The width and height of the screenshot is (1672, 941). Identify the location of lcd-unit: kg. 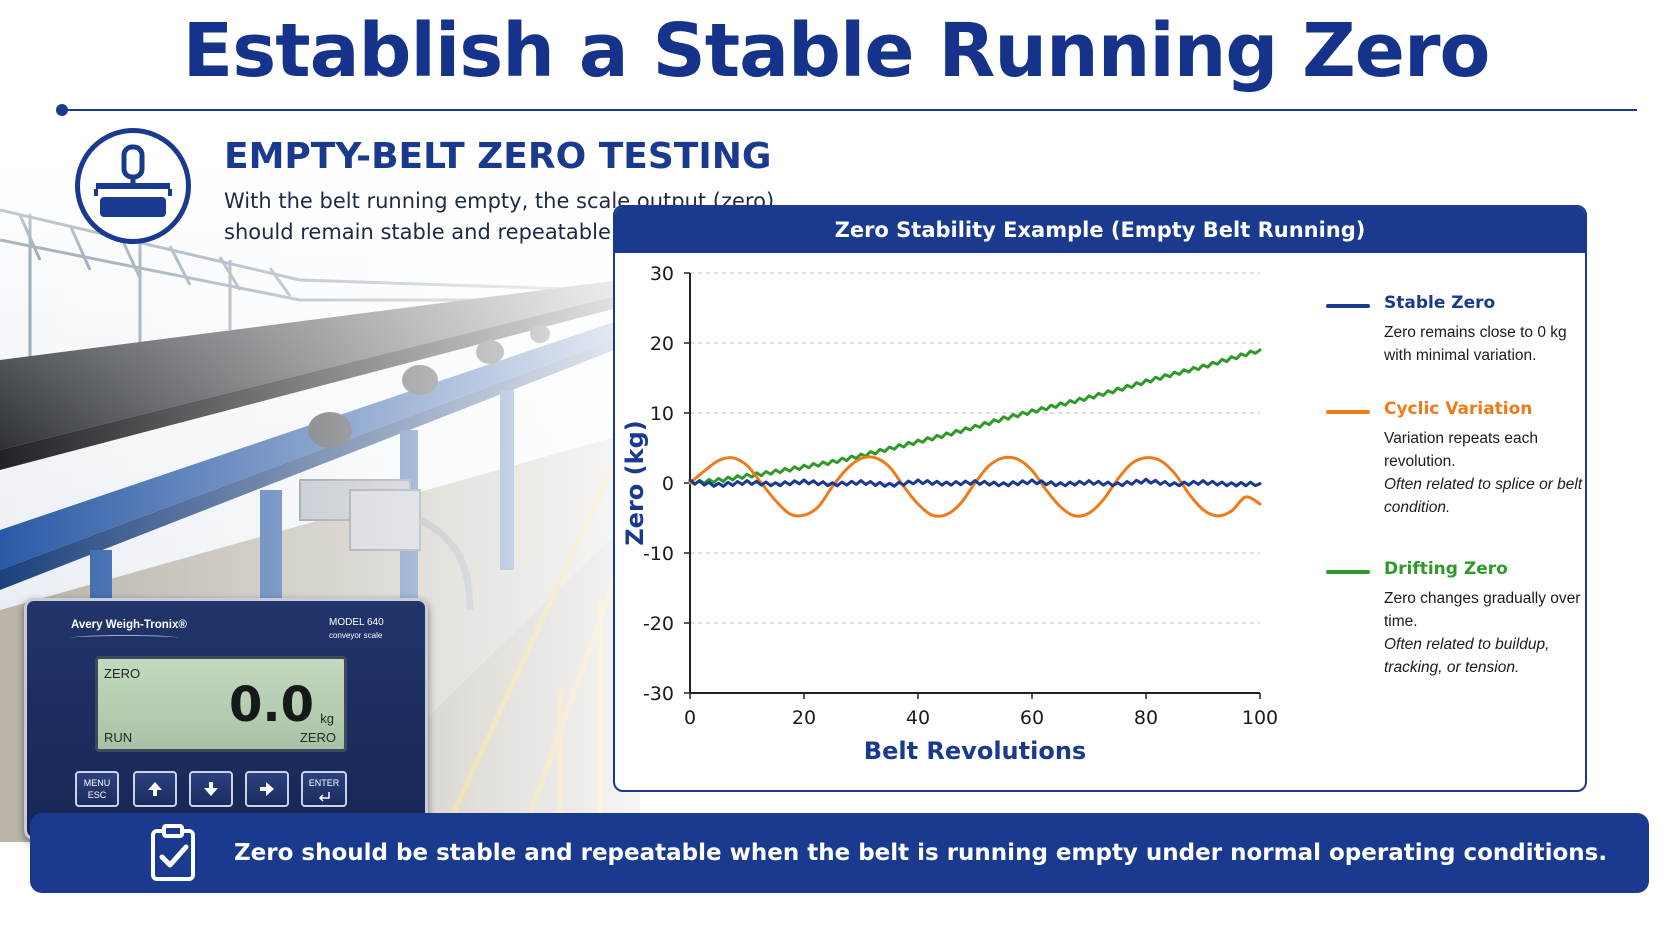
(327, 718).